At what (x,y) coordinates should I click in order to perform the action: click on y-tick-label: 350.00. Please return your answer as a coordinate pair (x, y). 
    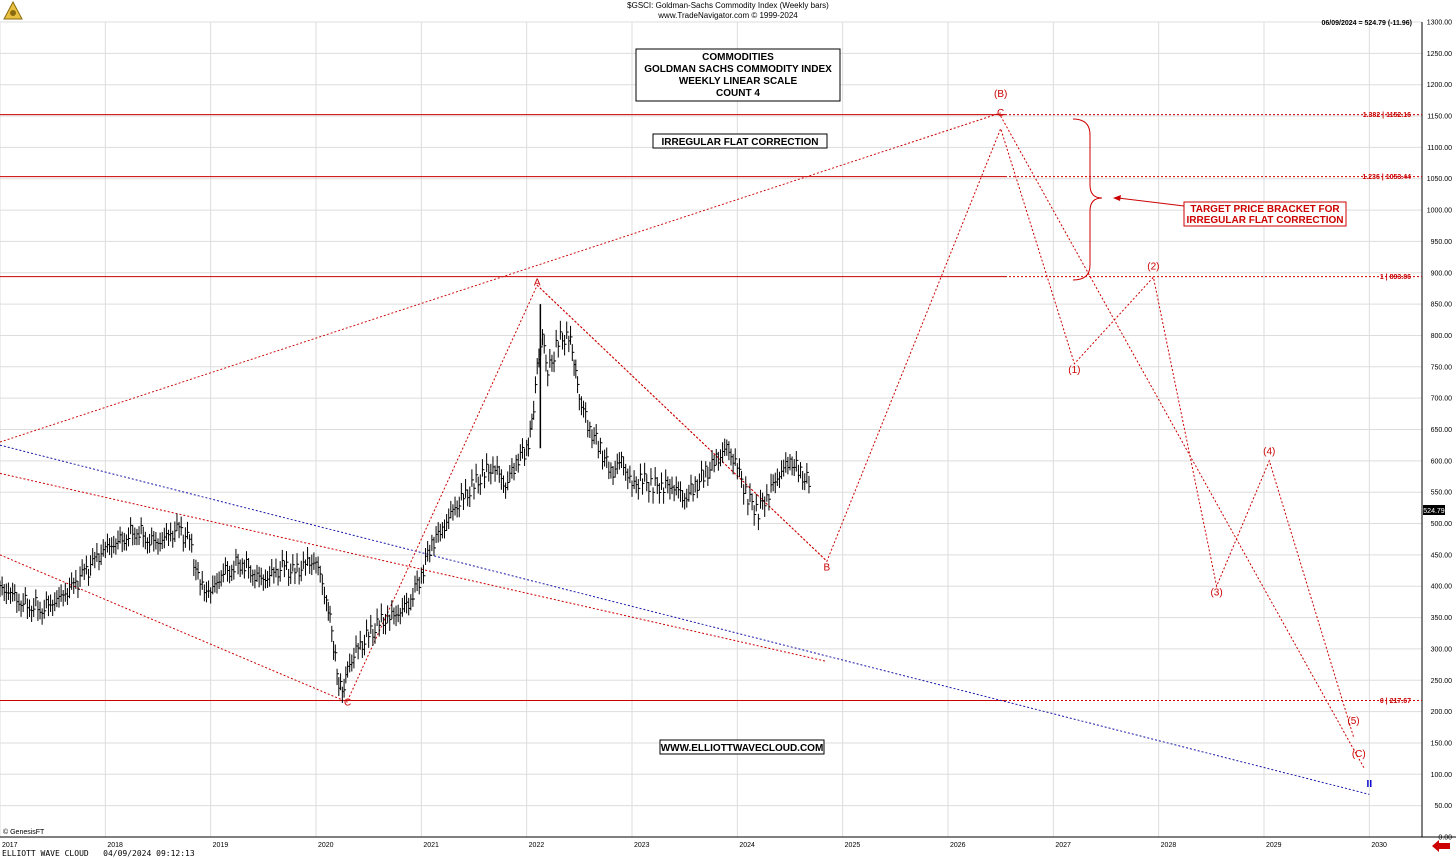
    Looking at the image, I should click on (1442, 618).